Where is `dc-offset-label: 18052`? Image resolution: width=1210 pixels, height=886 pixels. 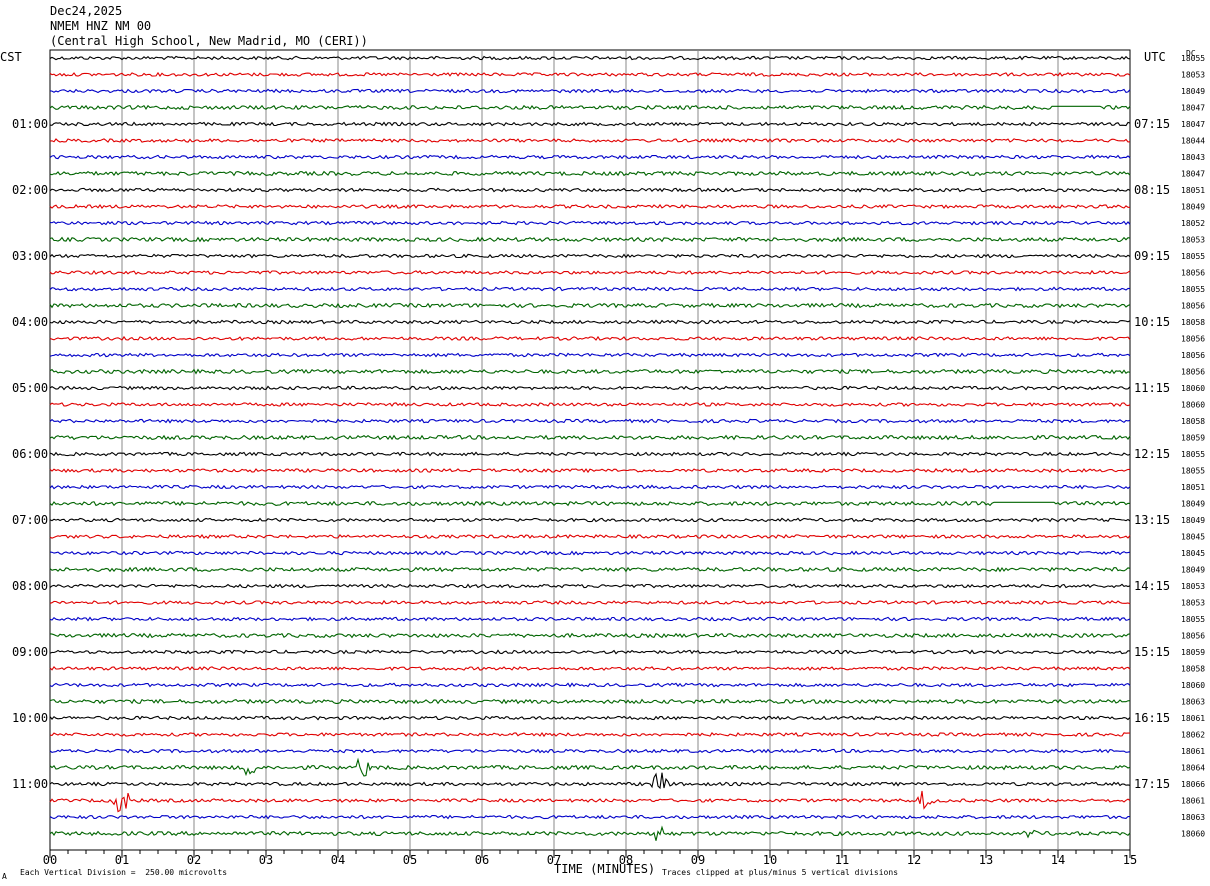 dc-offset-label: 18052 is located at coordinates (1193, 223).